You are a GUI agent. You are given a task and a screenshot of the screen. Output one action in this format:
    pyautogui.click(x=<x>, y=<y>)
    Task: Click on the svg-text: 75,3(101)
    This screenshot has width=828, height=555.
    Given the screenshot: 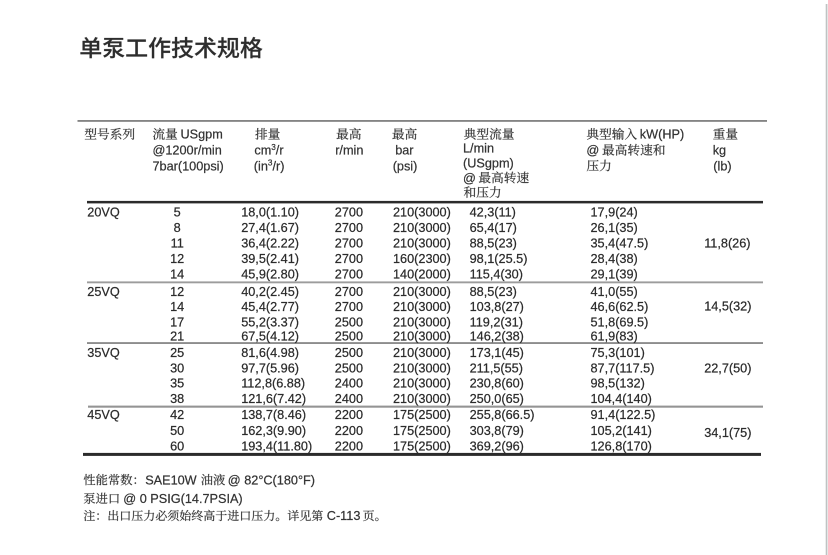 What is the action you would take?
    pyautogui.click(x=618, y=353)
    